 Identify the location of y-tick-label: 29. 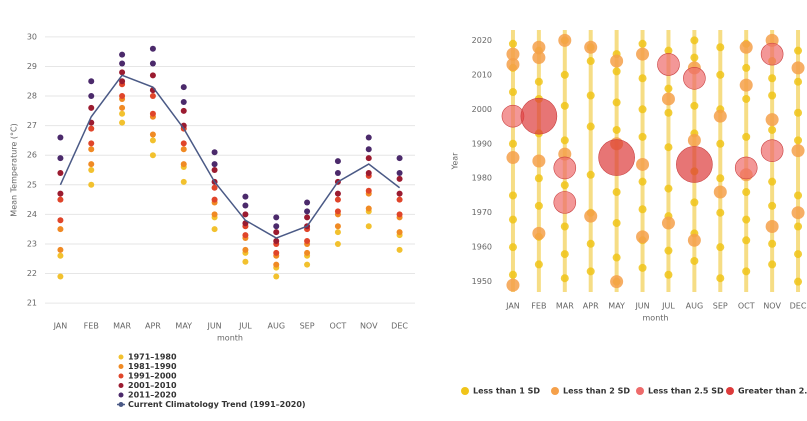
(32, 66).